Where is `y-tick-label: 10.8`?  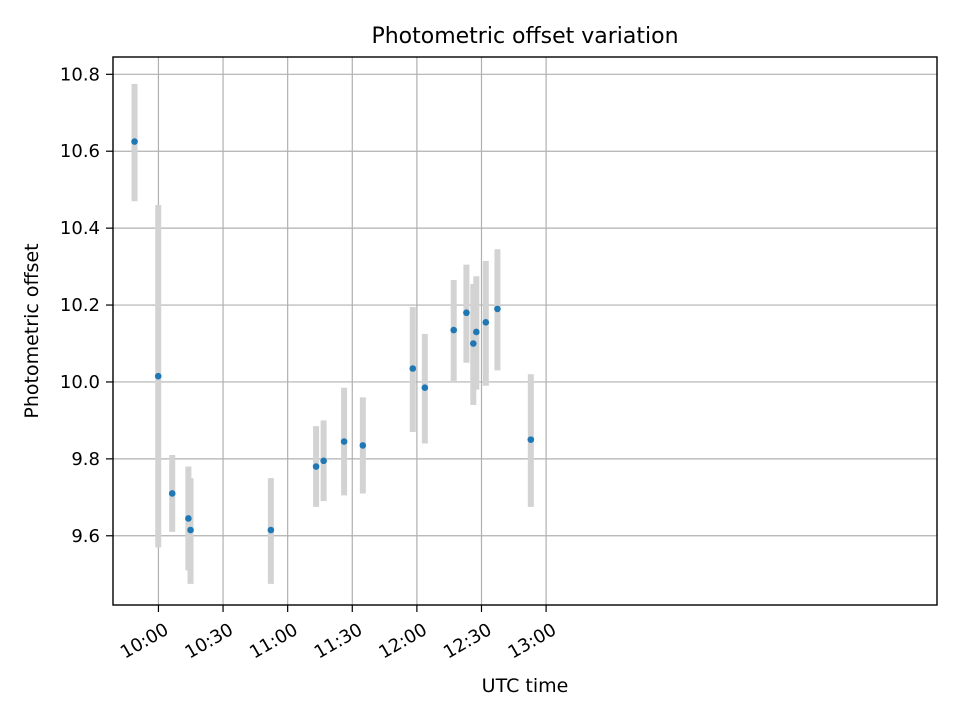 y-tick-label: 10.8 is located at coordinates (80, 74).